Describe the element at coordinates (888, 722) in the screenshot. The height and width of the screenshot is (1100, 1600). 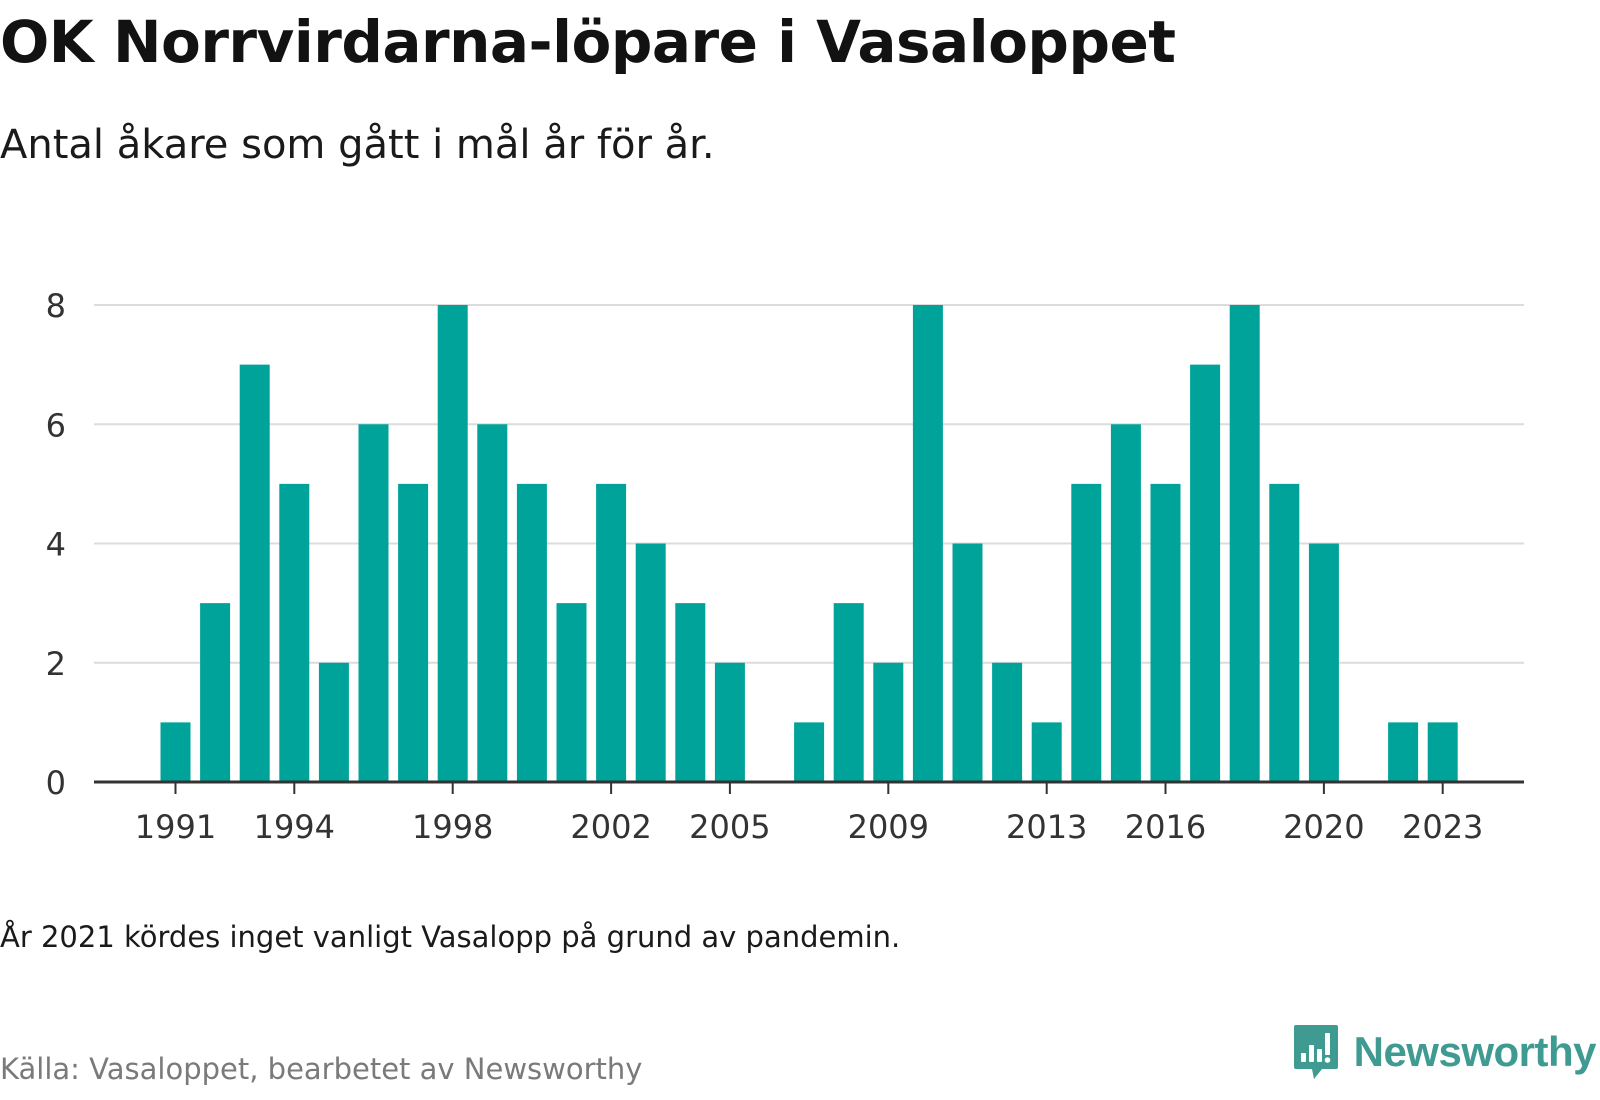
I see `bar-2009` at that location.